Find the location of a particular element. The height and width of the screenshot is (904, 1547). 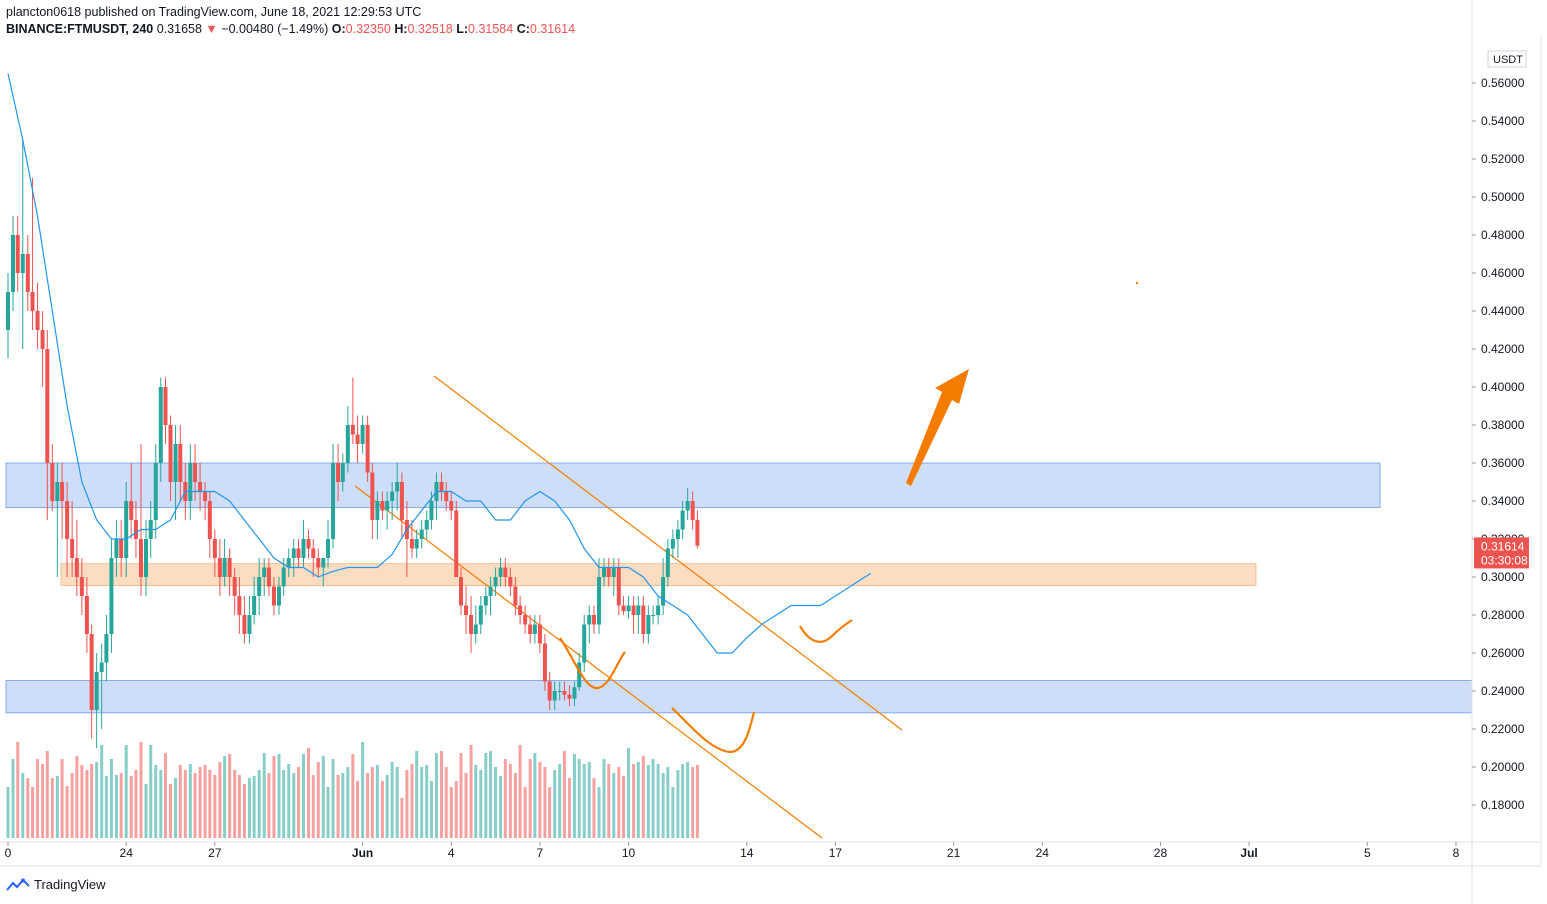

price-tick-label: 0.48000 is located at coordinates (1503, 235).